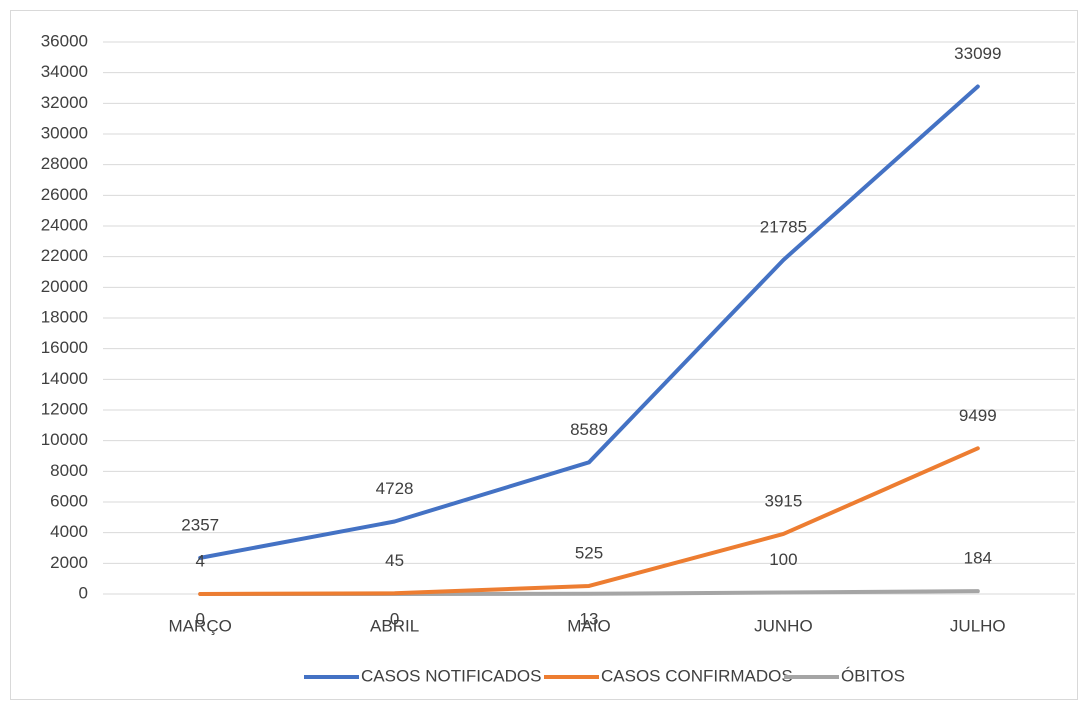 The image size is (1089, 711). Describe the element at coordinates (69, 531) in the screenshot. I see `y-tick-label: 4000` at that location.